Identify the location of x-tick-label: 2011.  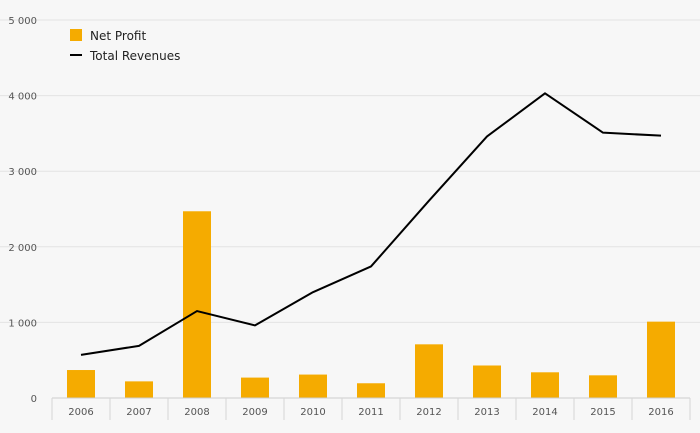
(370, 412).